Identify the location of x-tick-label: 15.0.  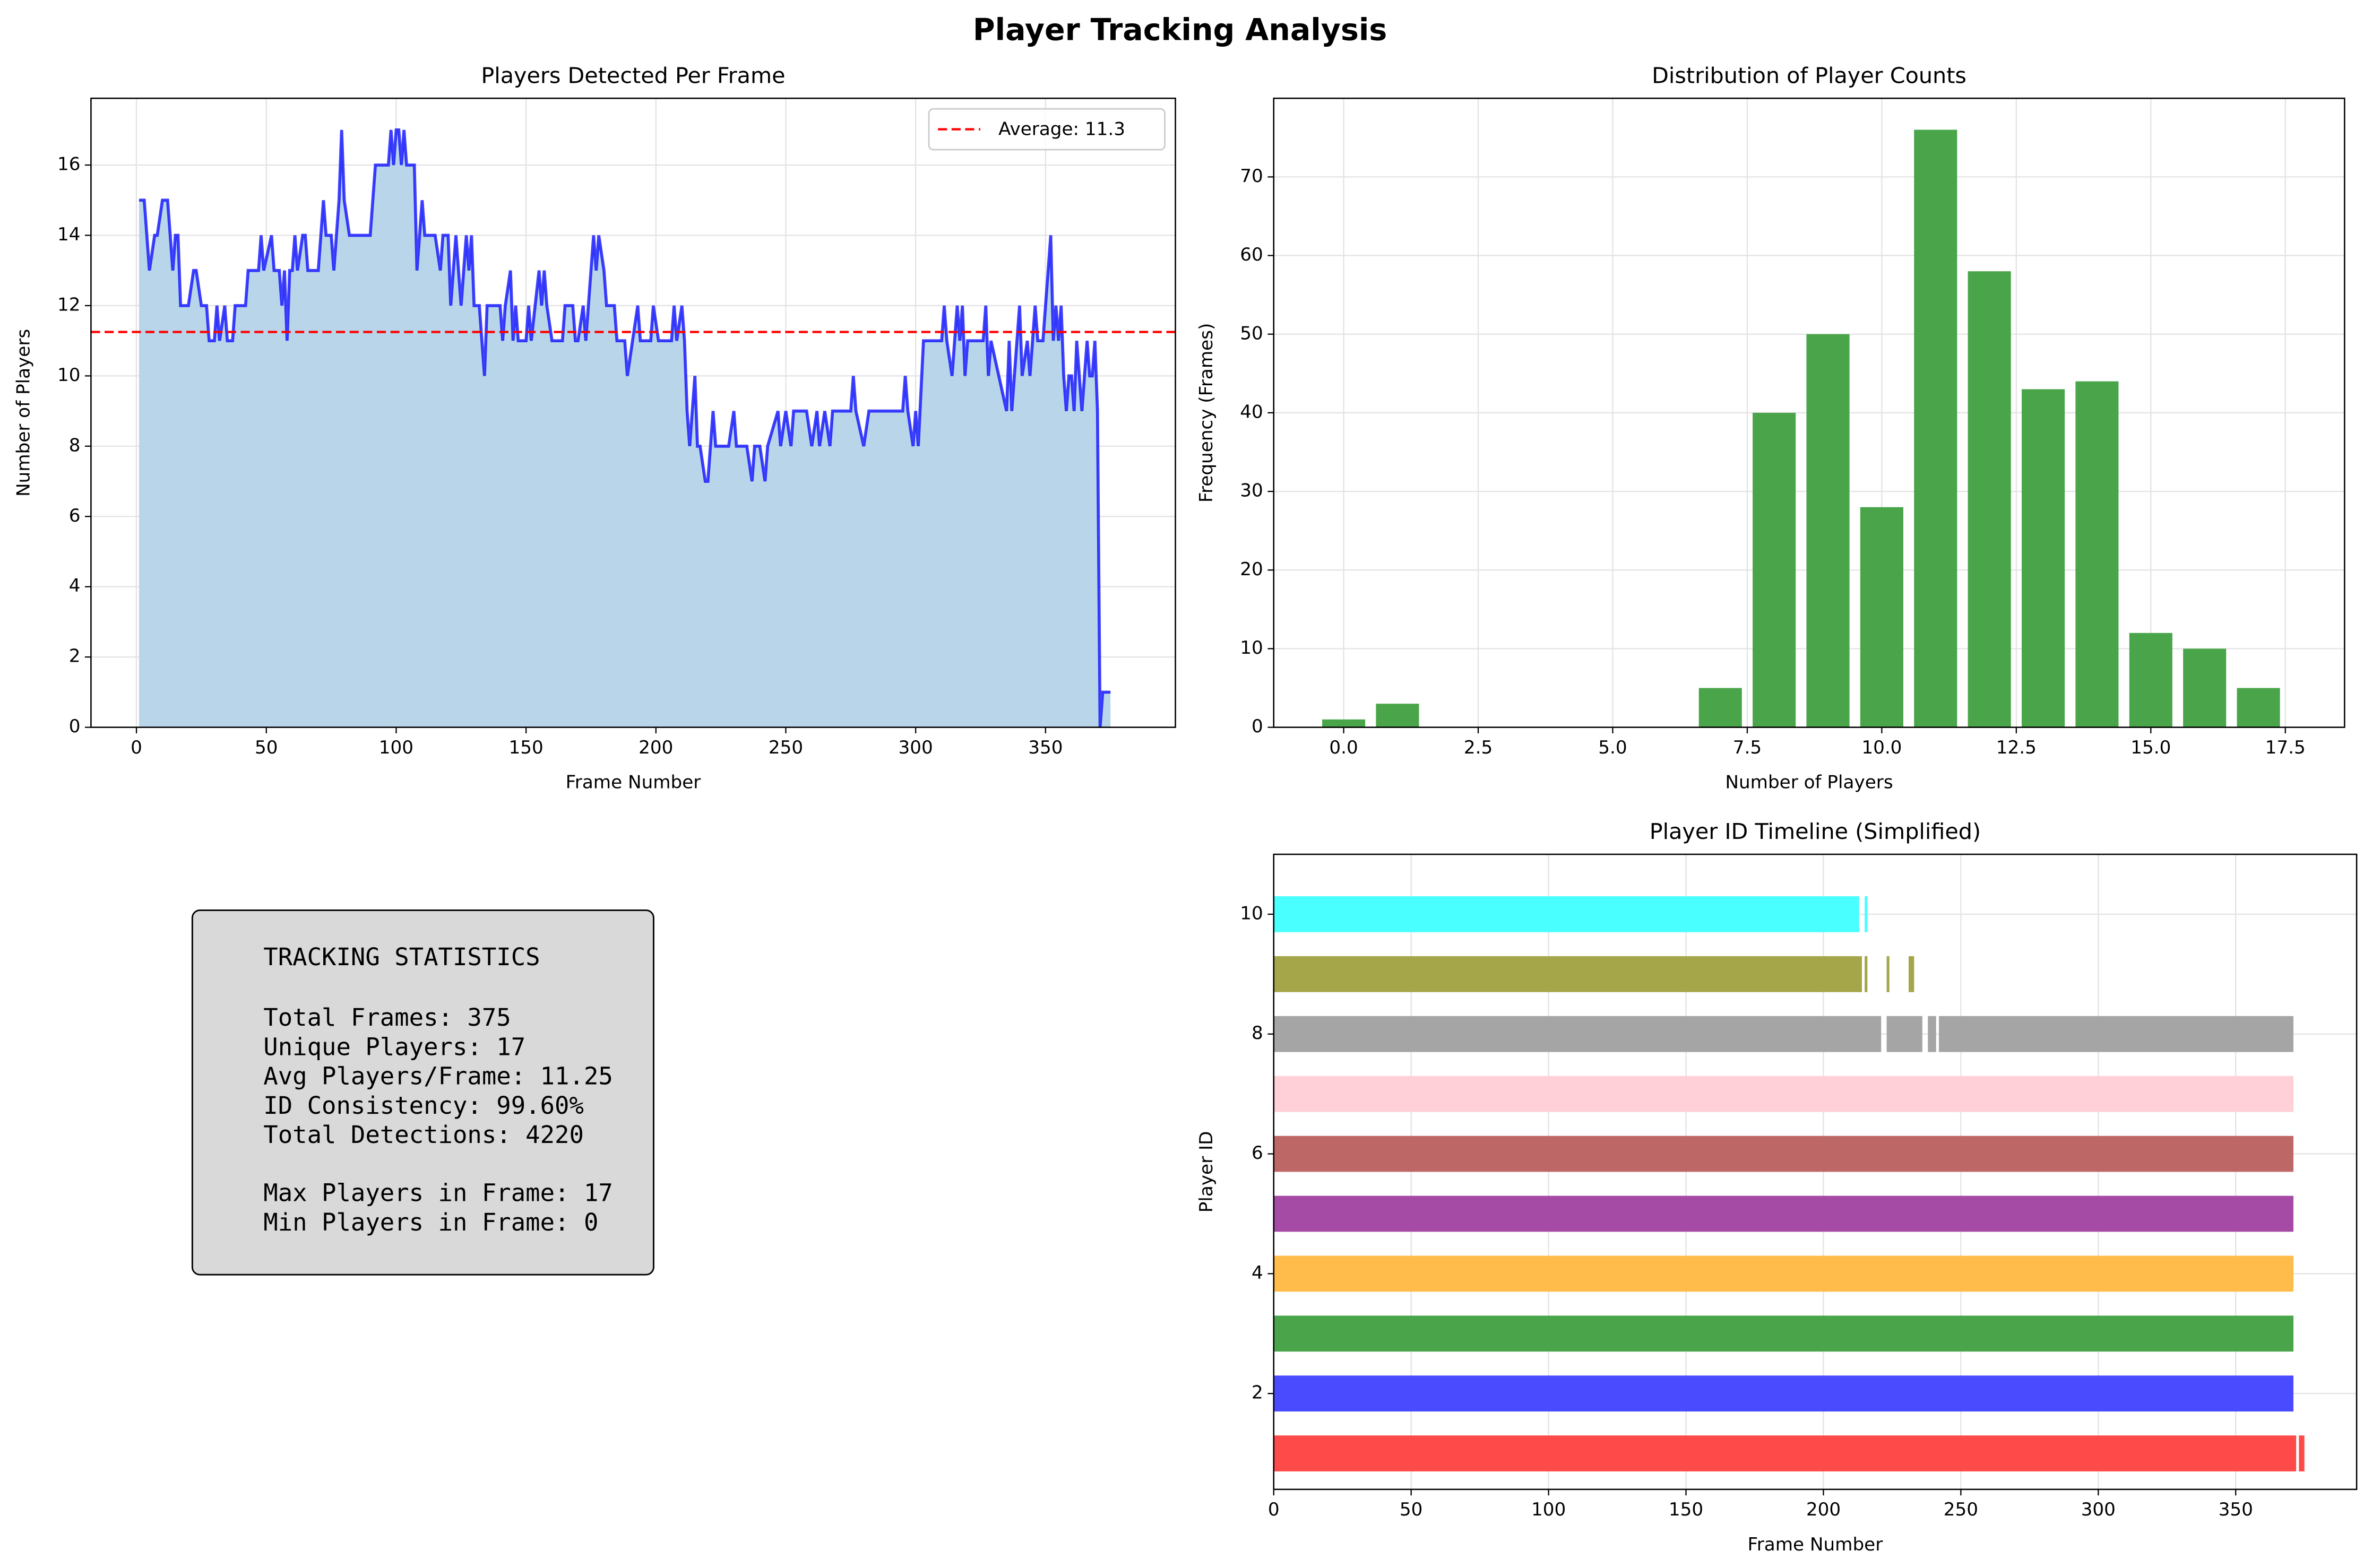
(2151, 747).